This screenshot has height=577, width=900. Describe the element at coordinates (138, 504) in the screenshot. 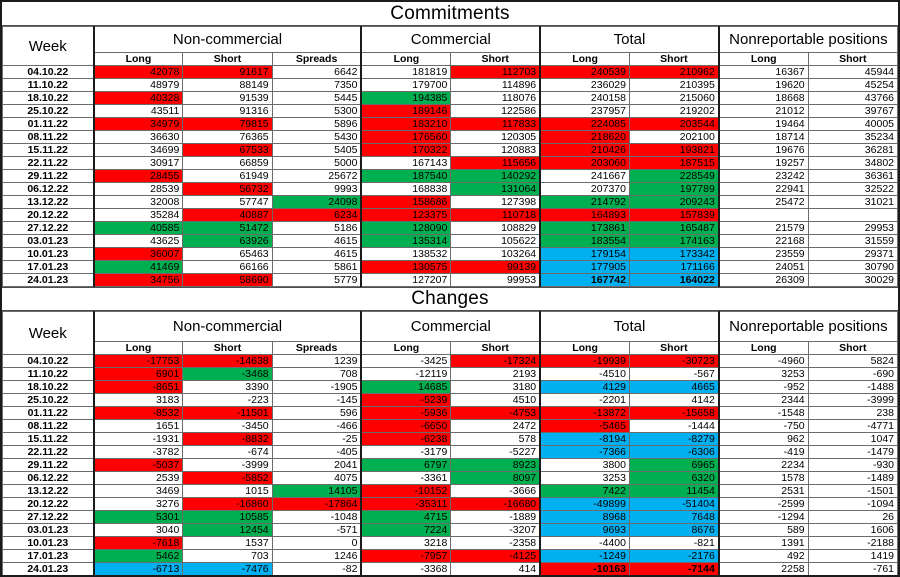

I see `cell: 3276` at that location.